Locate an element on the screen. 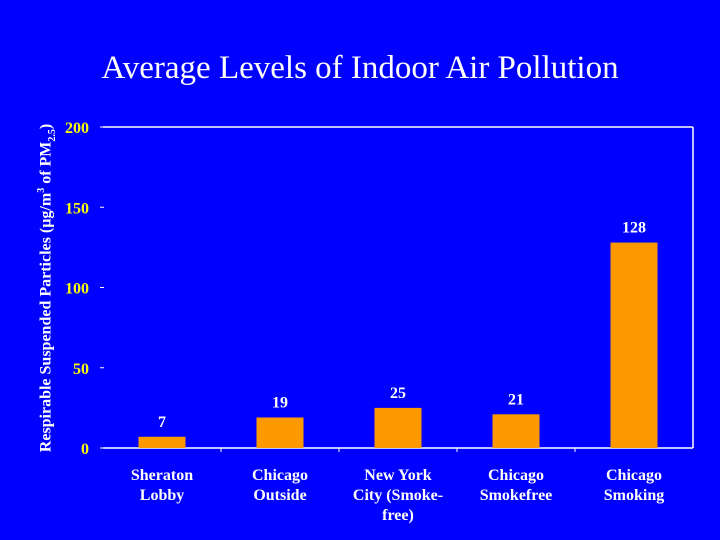  x-tick-label: Chicago Outside is located at coordinates (280, 485).